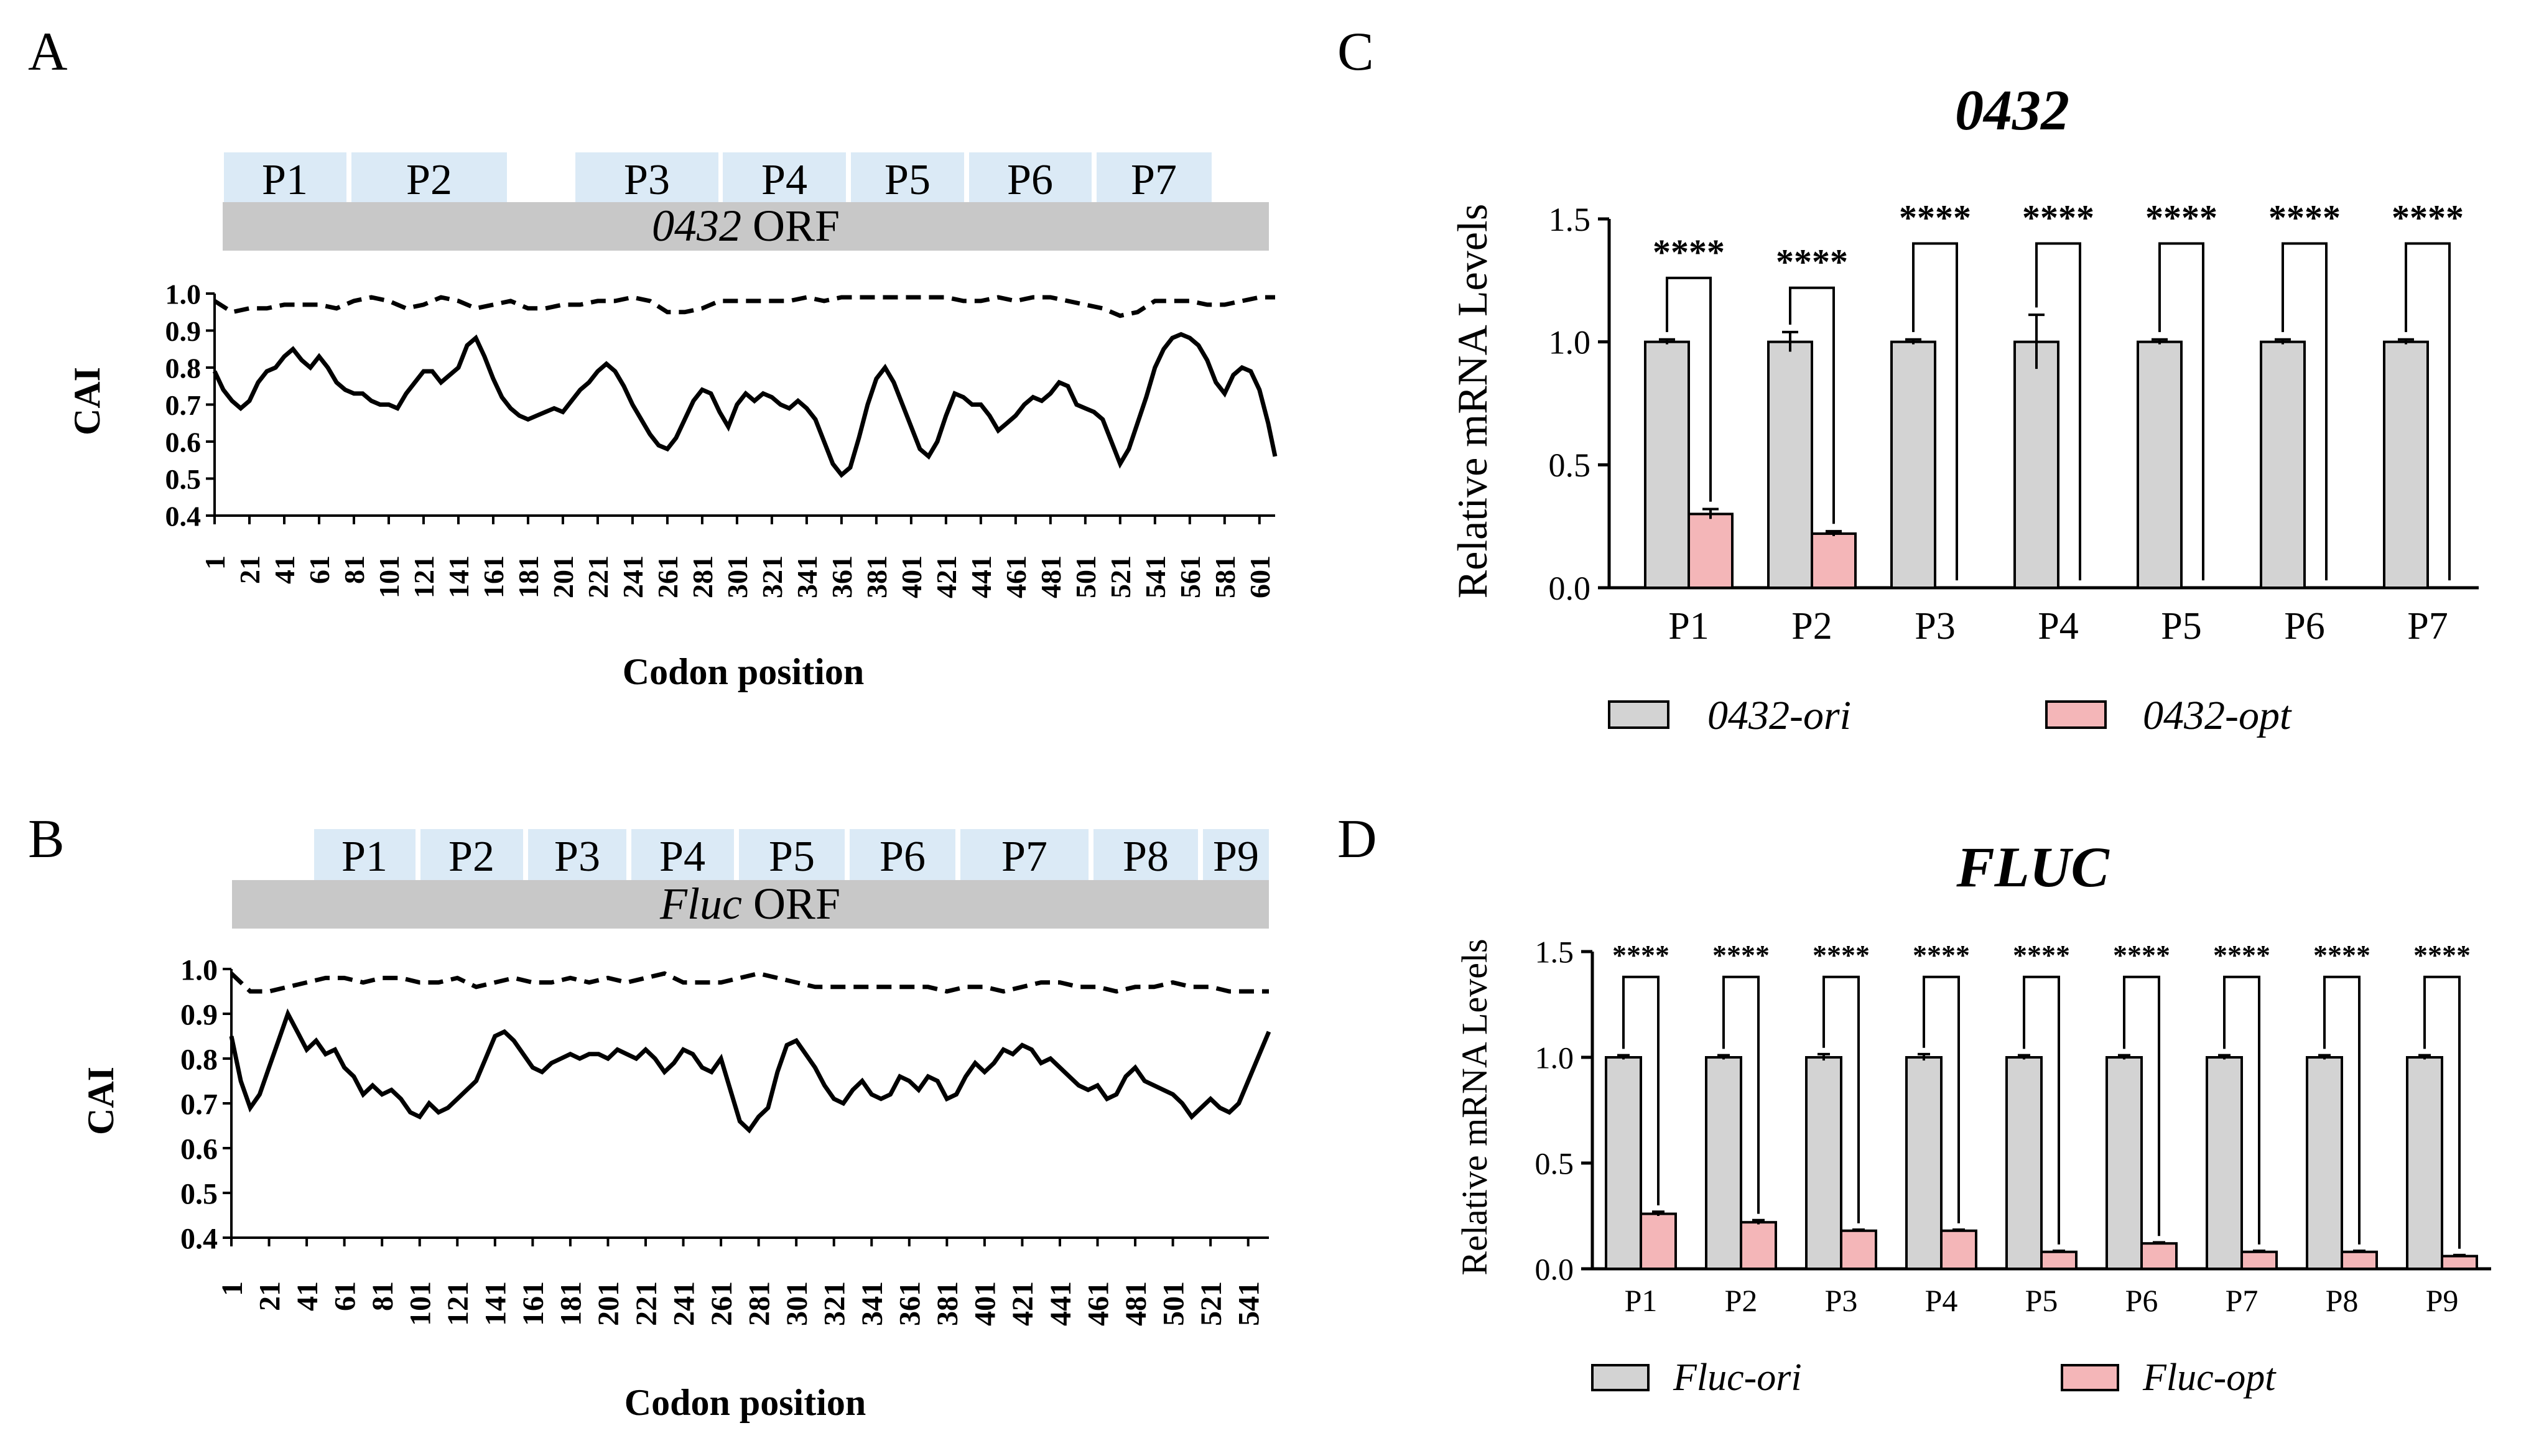  What do you see at coordinates (48, 52) in the screenshot?
I see `panel-label-a: A` at bounding box center [48, 52].